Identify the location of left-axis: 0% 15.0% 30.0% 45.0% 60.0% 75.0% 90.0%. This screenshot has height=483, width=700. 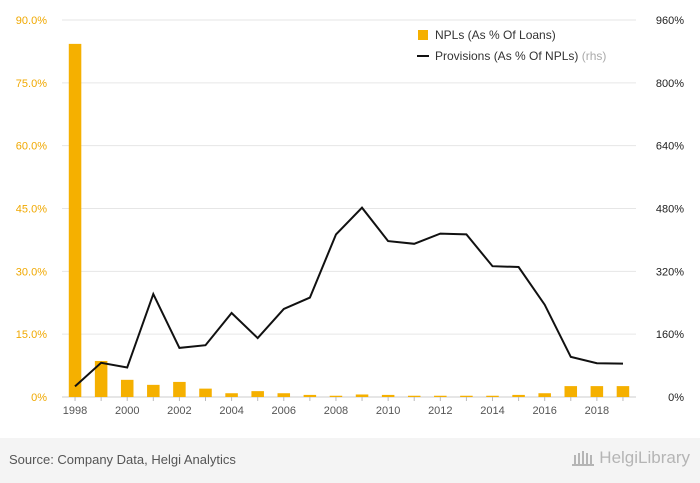
(31, 209).